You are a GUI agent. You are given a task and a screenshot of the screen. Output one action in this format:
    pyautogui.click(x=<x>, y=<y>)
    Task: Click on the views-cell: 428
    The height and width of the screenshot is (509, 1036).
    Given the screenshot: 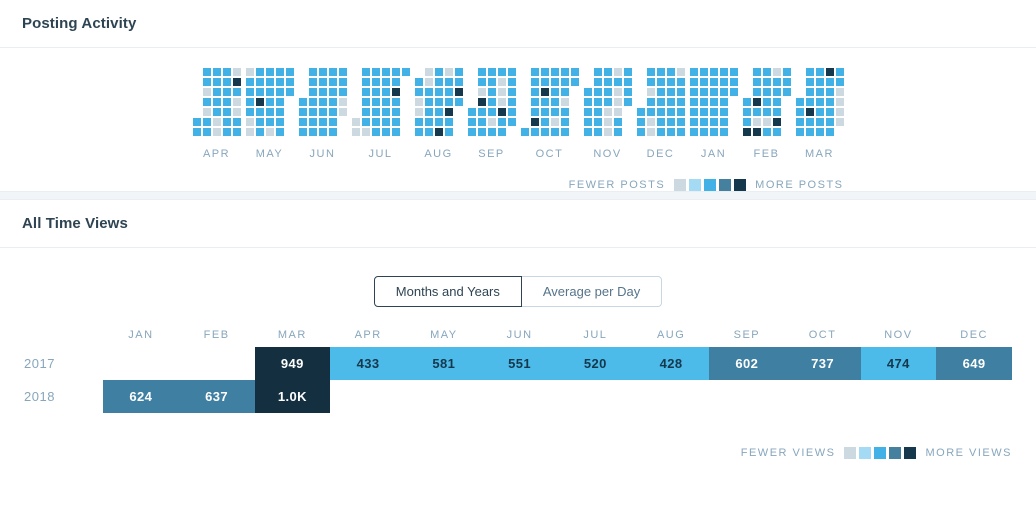 What is the action you would take?
    pyautogui.click(x=671, y=363)
    